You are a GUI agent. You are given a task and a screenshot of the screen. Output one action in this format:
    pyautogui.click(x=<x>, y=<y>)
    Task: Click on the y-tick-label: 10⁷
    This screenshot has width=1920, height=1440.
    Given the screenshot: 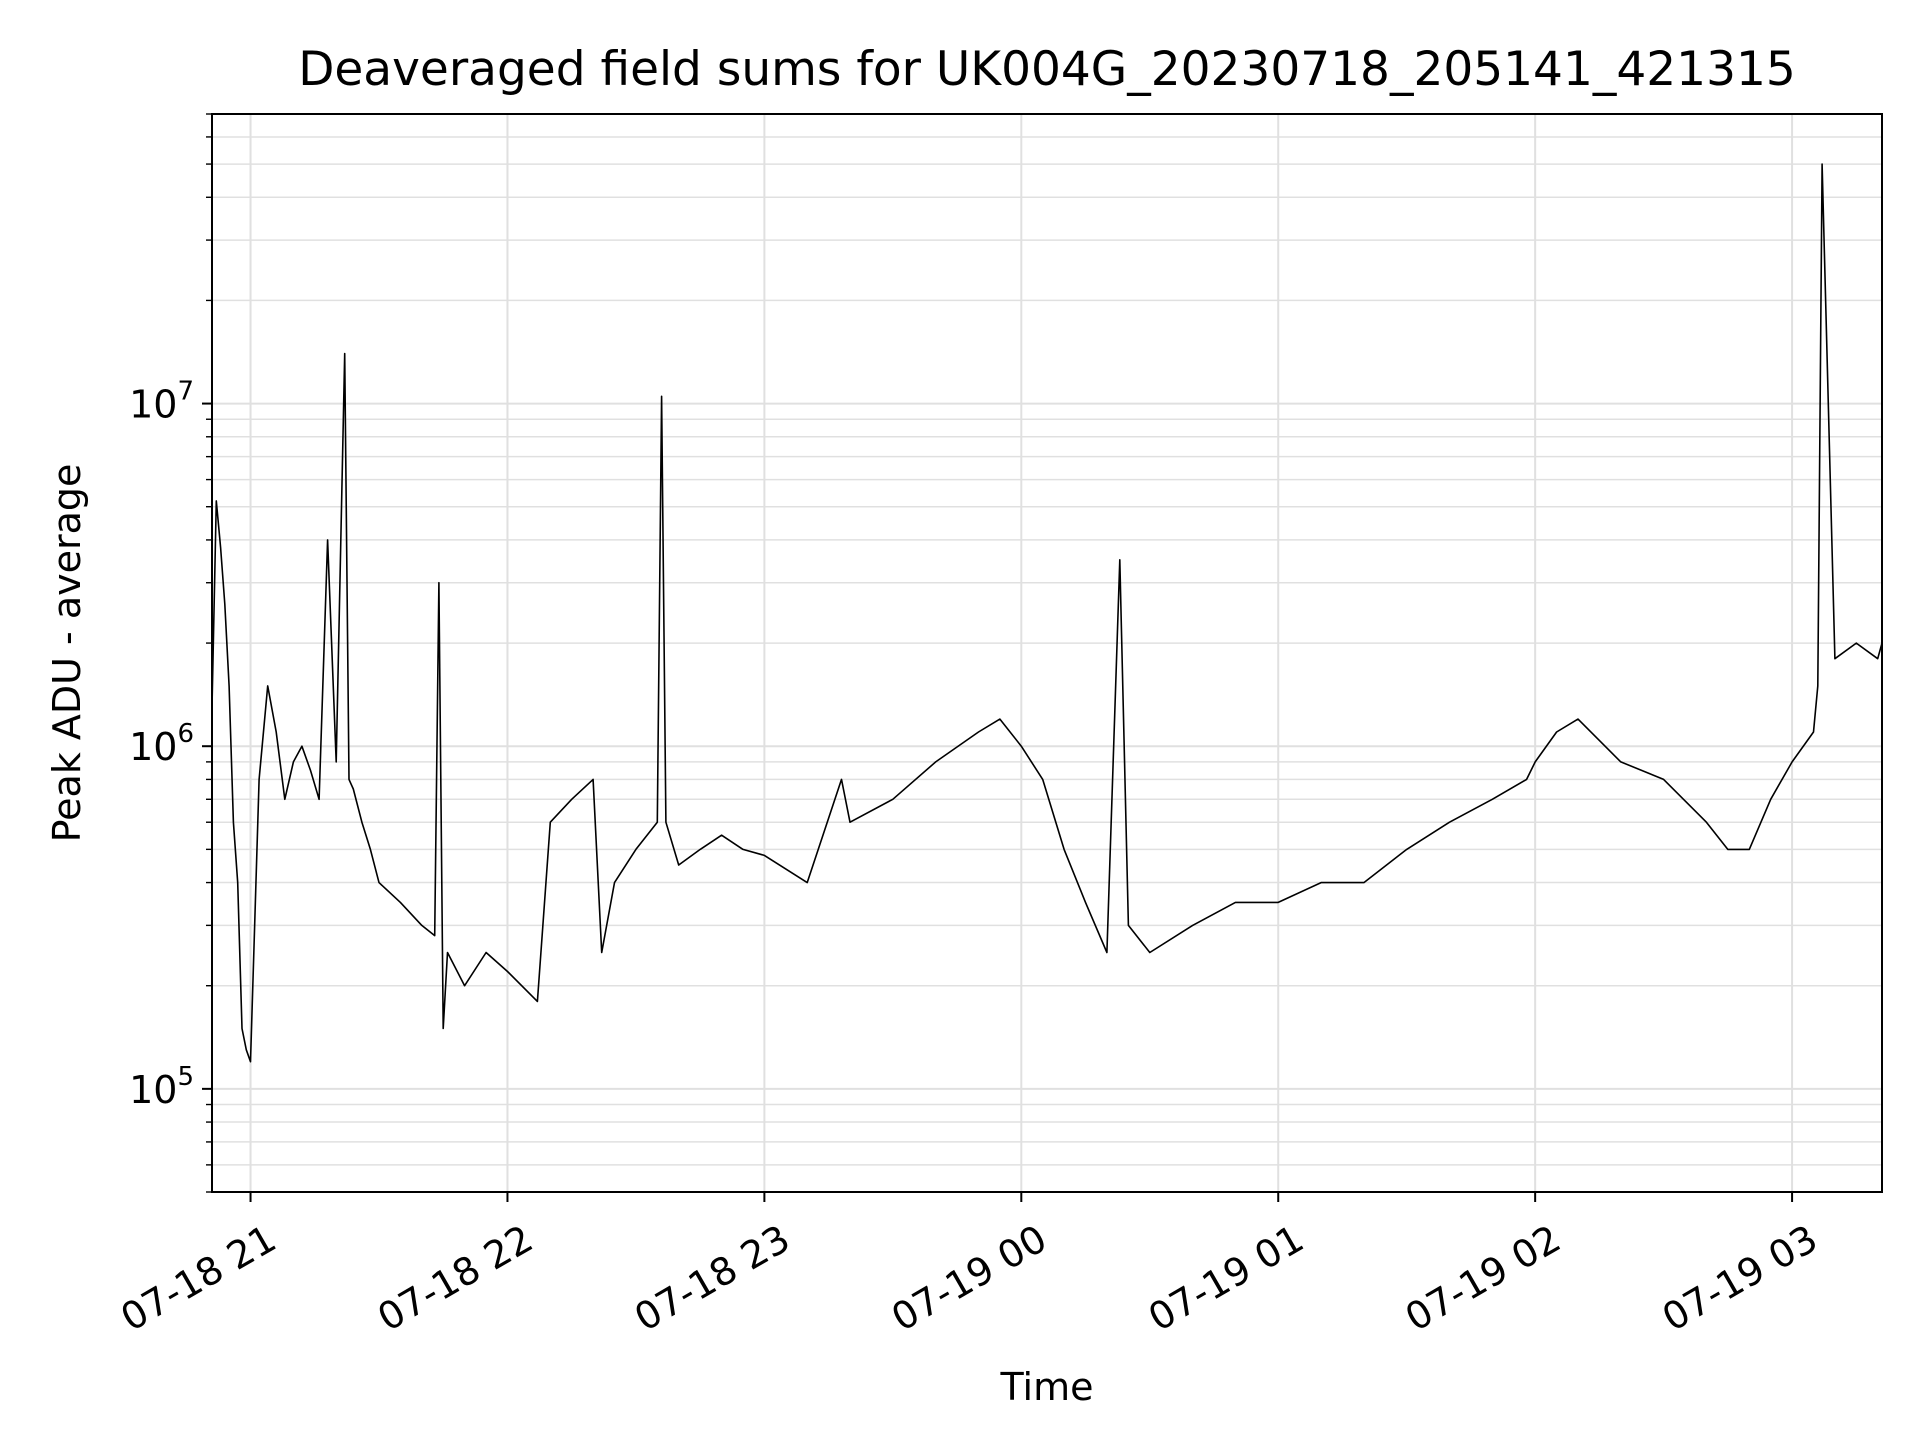 What is the action you would take?
    pyautogui.click(x=161, y=402)
    